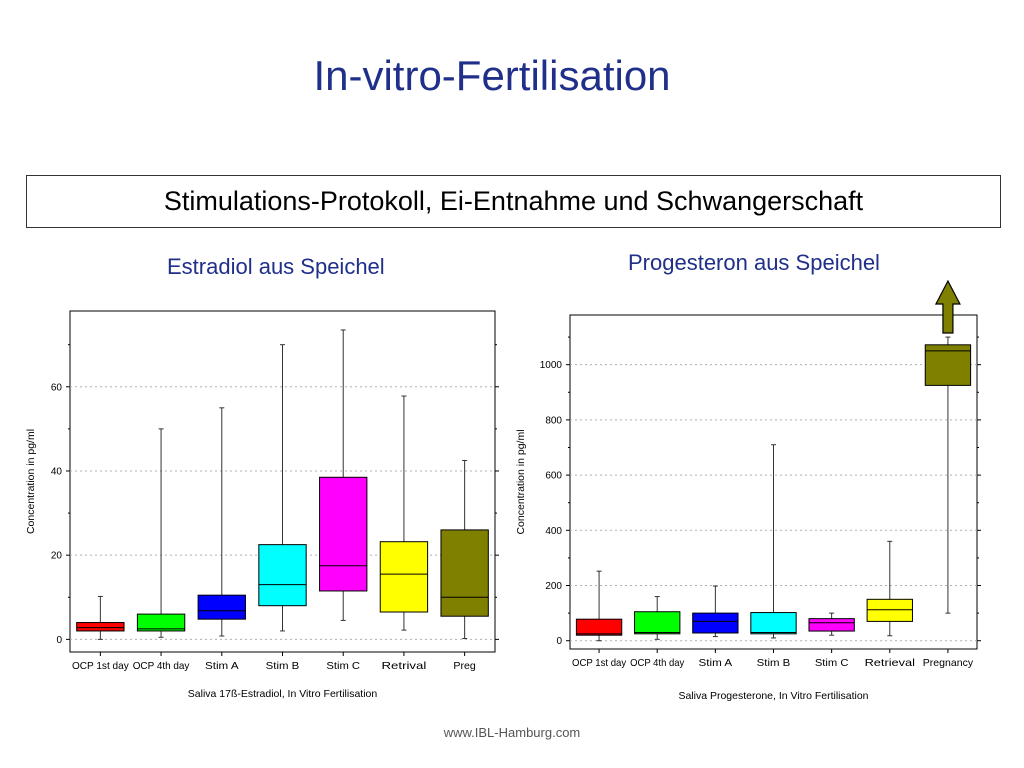 This screenshot has height=768, width=1024. I want to click on slide-title: In-vitro-Fertilisation, so click(492, 75).